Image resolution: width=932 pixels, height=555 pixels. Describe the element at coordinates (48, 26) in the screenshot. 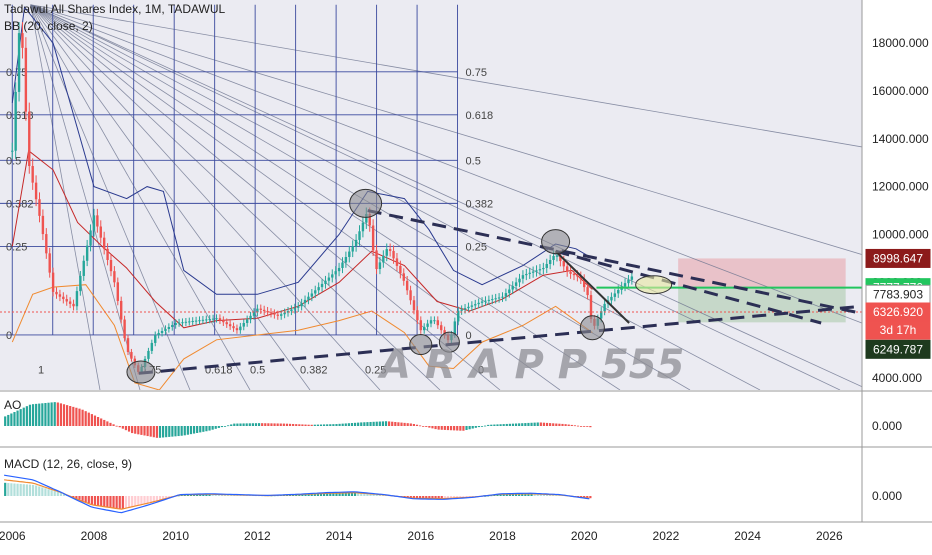

I see `bb-legend: BB (20, close, 2)` at that location.